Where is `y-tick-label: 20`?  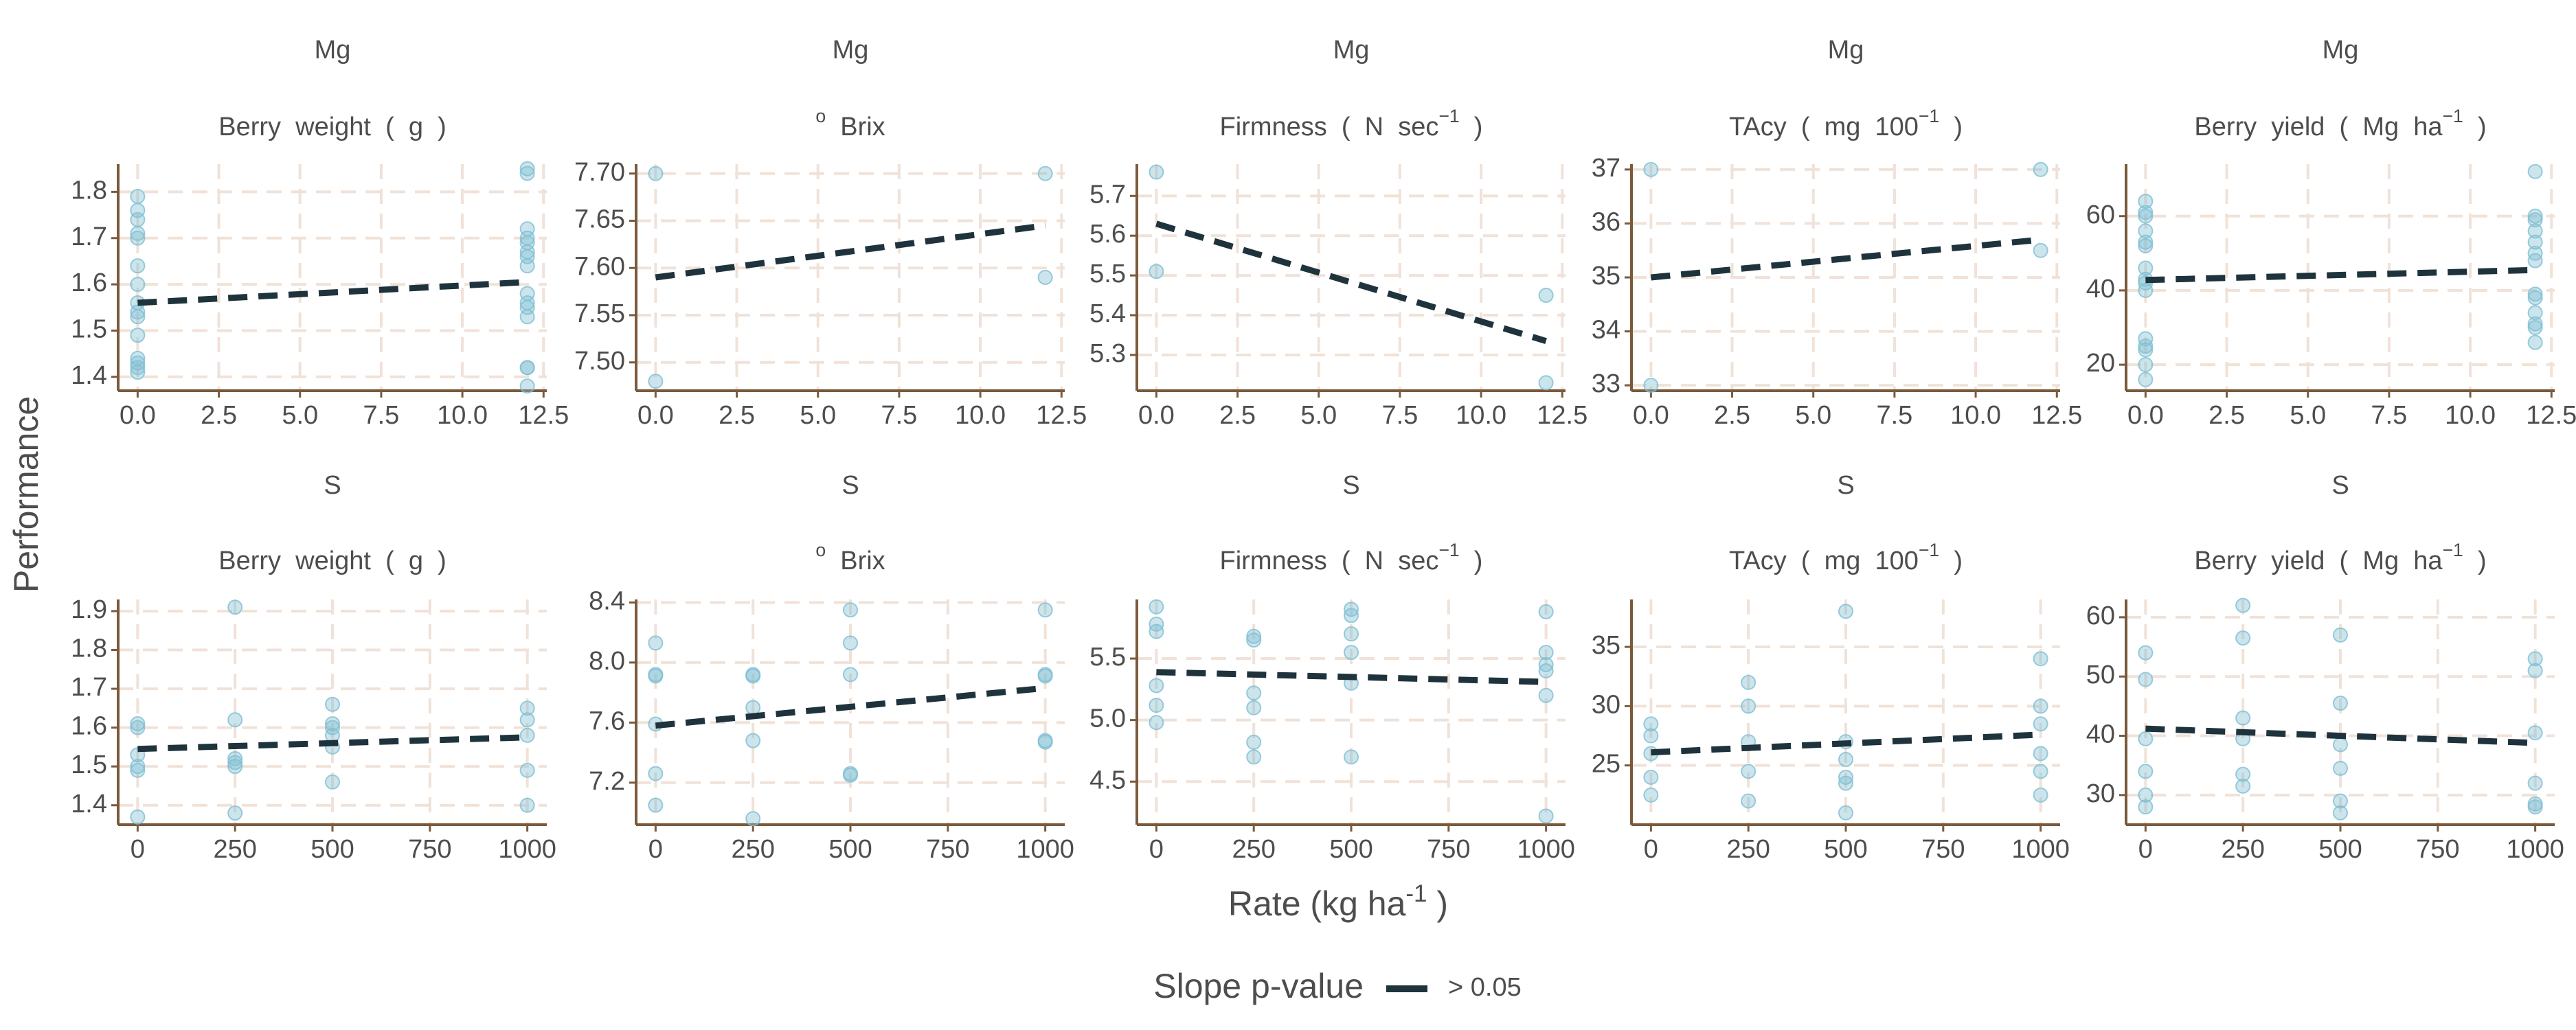
y-tick-label: 20 is located at coordinates (2100, 363).